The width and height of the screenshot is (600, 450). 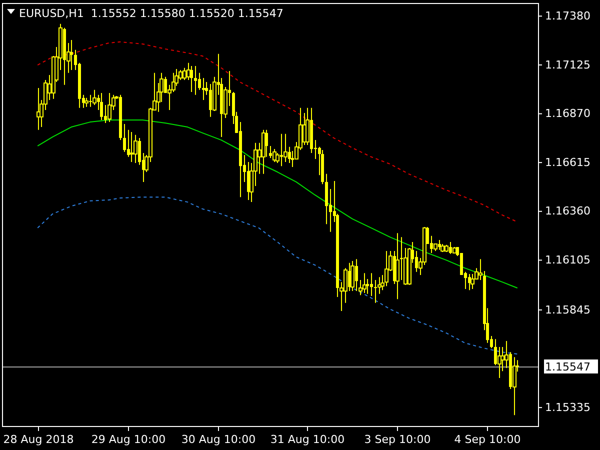 What do you see at coordinates (567, 309) in the screenshot?
I see `y-tick-label: 1.15845` at bounding box center [567, 309].